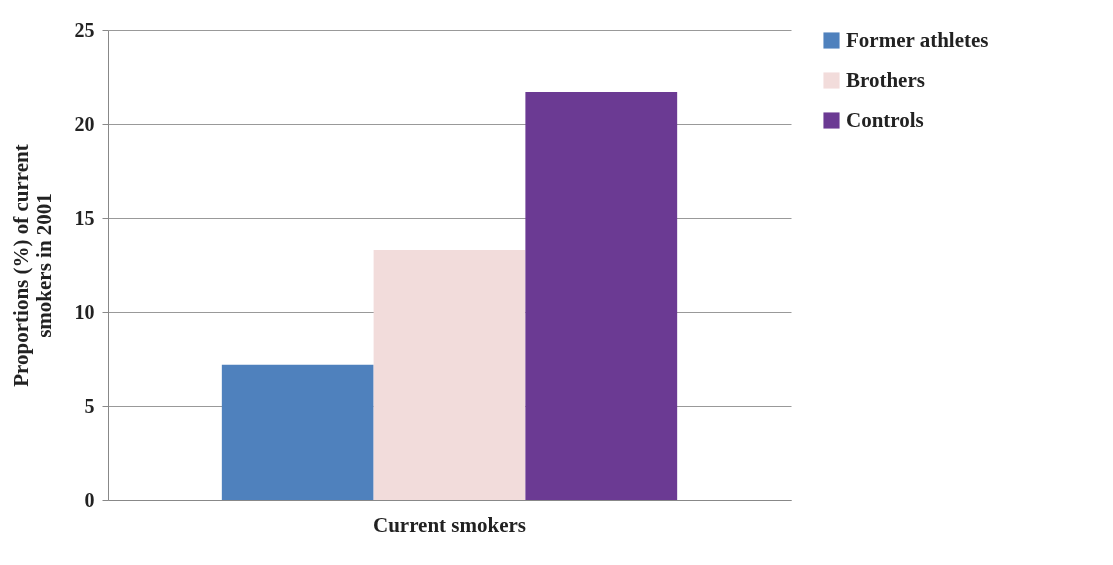 The width and height of the screenshot is (1113, 565). What do you see at coordinates (84, 123) in the screenshot?
I see `y-tick-label: 20` at bounding box center [84, 123].